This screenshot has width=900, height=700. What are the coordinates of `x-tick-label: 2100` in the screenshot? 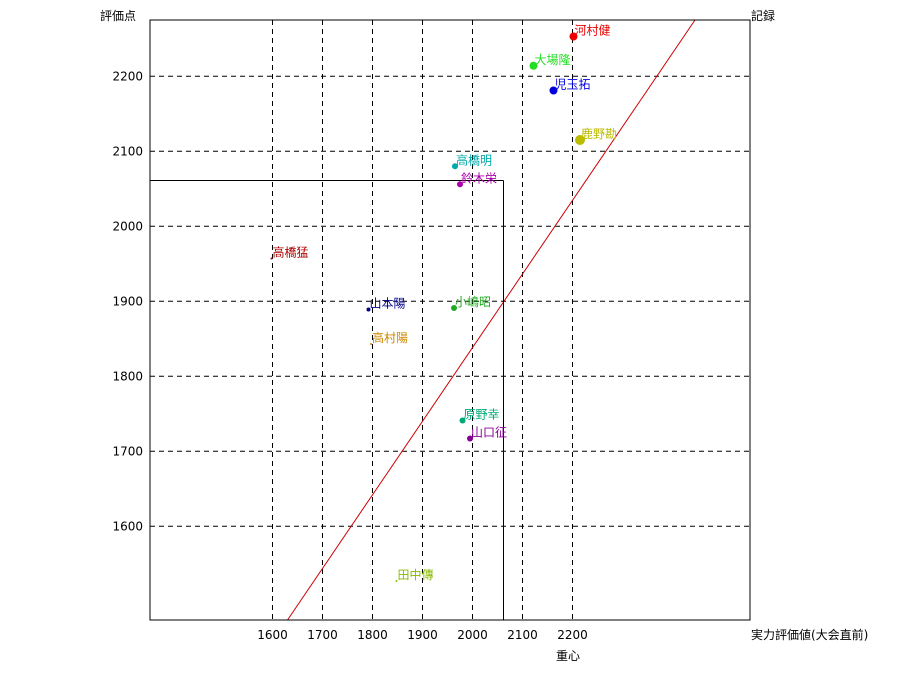 It's located at (522, 635).